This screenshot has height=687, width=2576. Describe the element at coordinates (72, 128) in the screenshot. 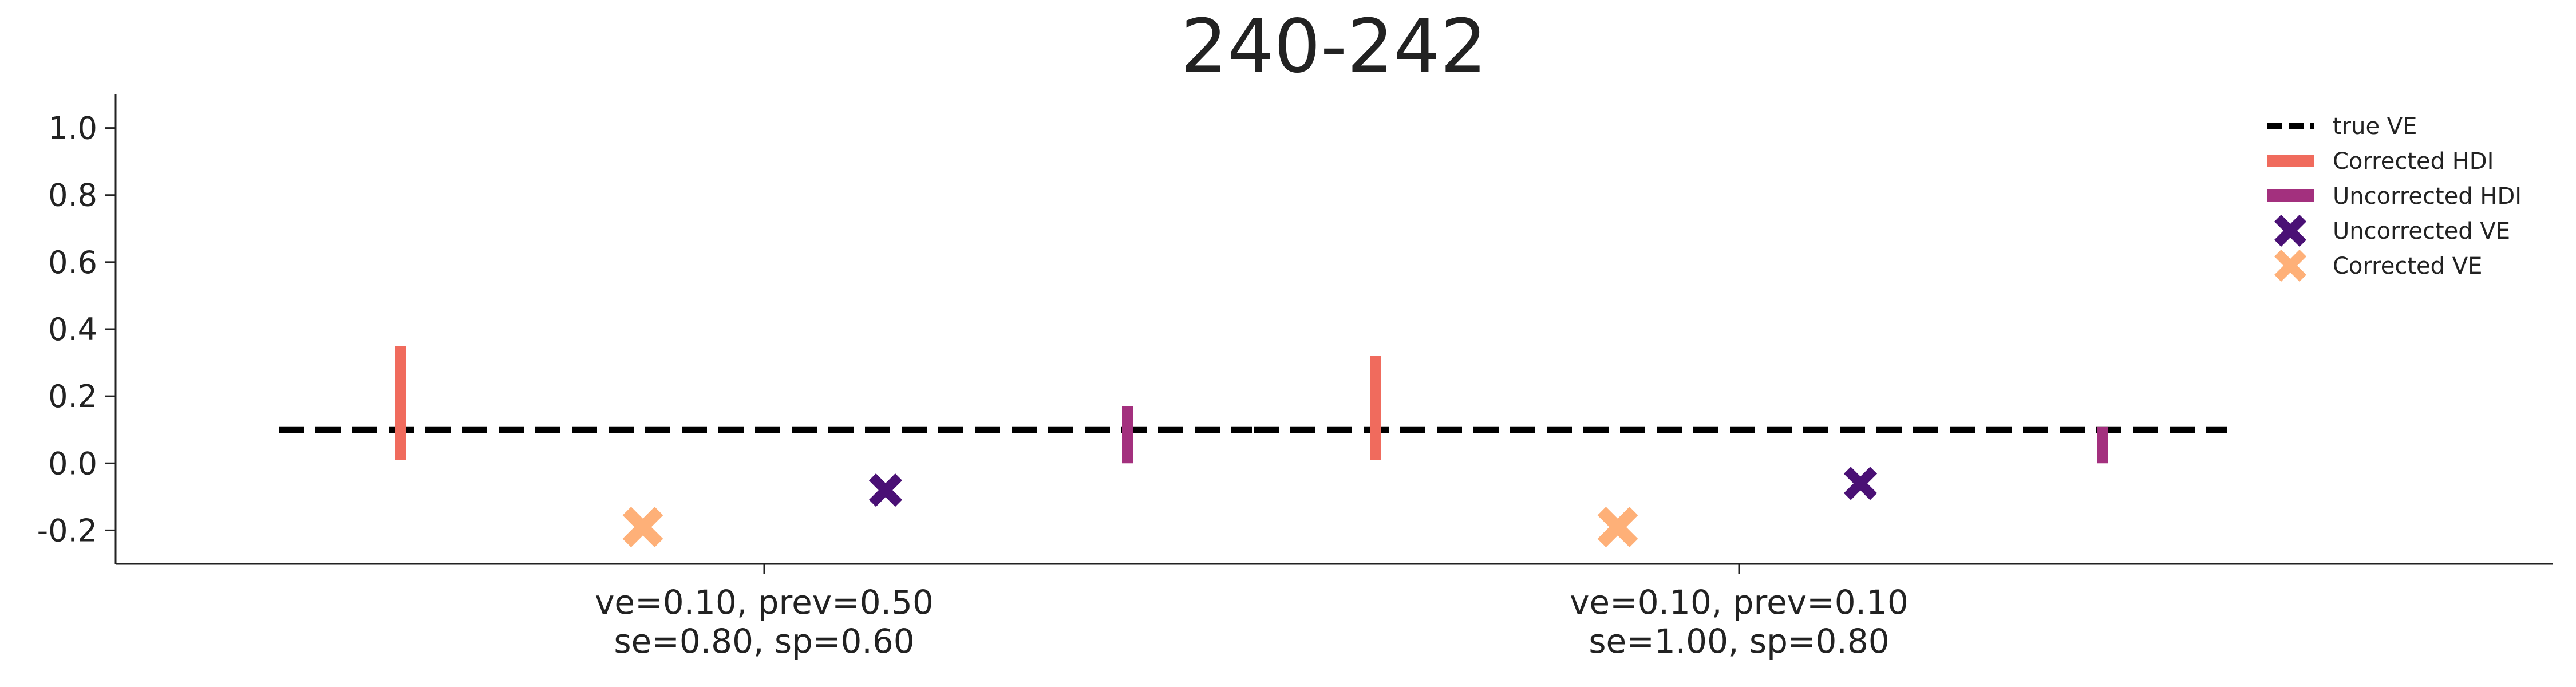

I see `y-tick-label: 1.0` at that location.